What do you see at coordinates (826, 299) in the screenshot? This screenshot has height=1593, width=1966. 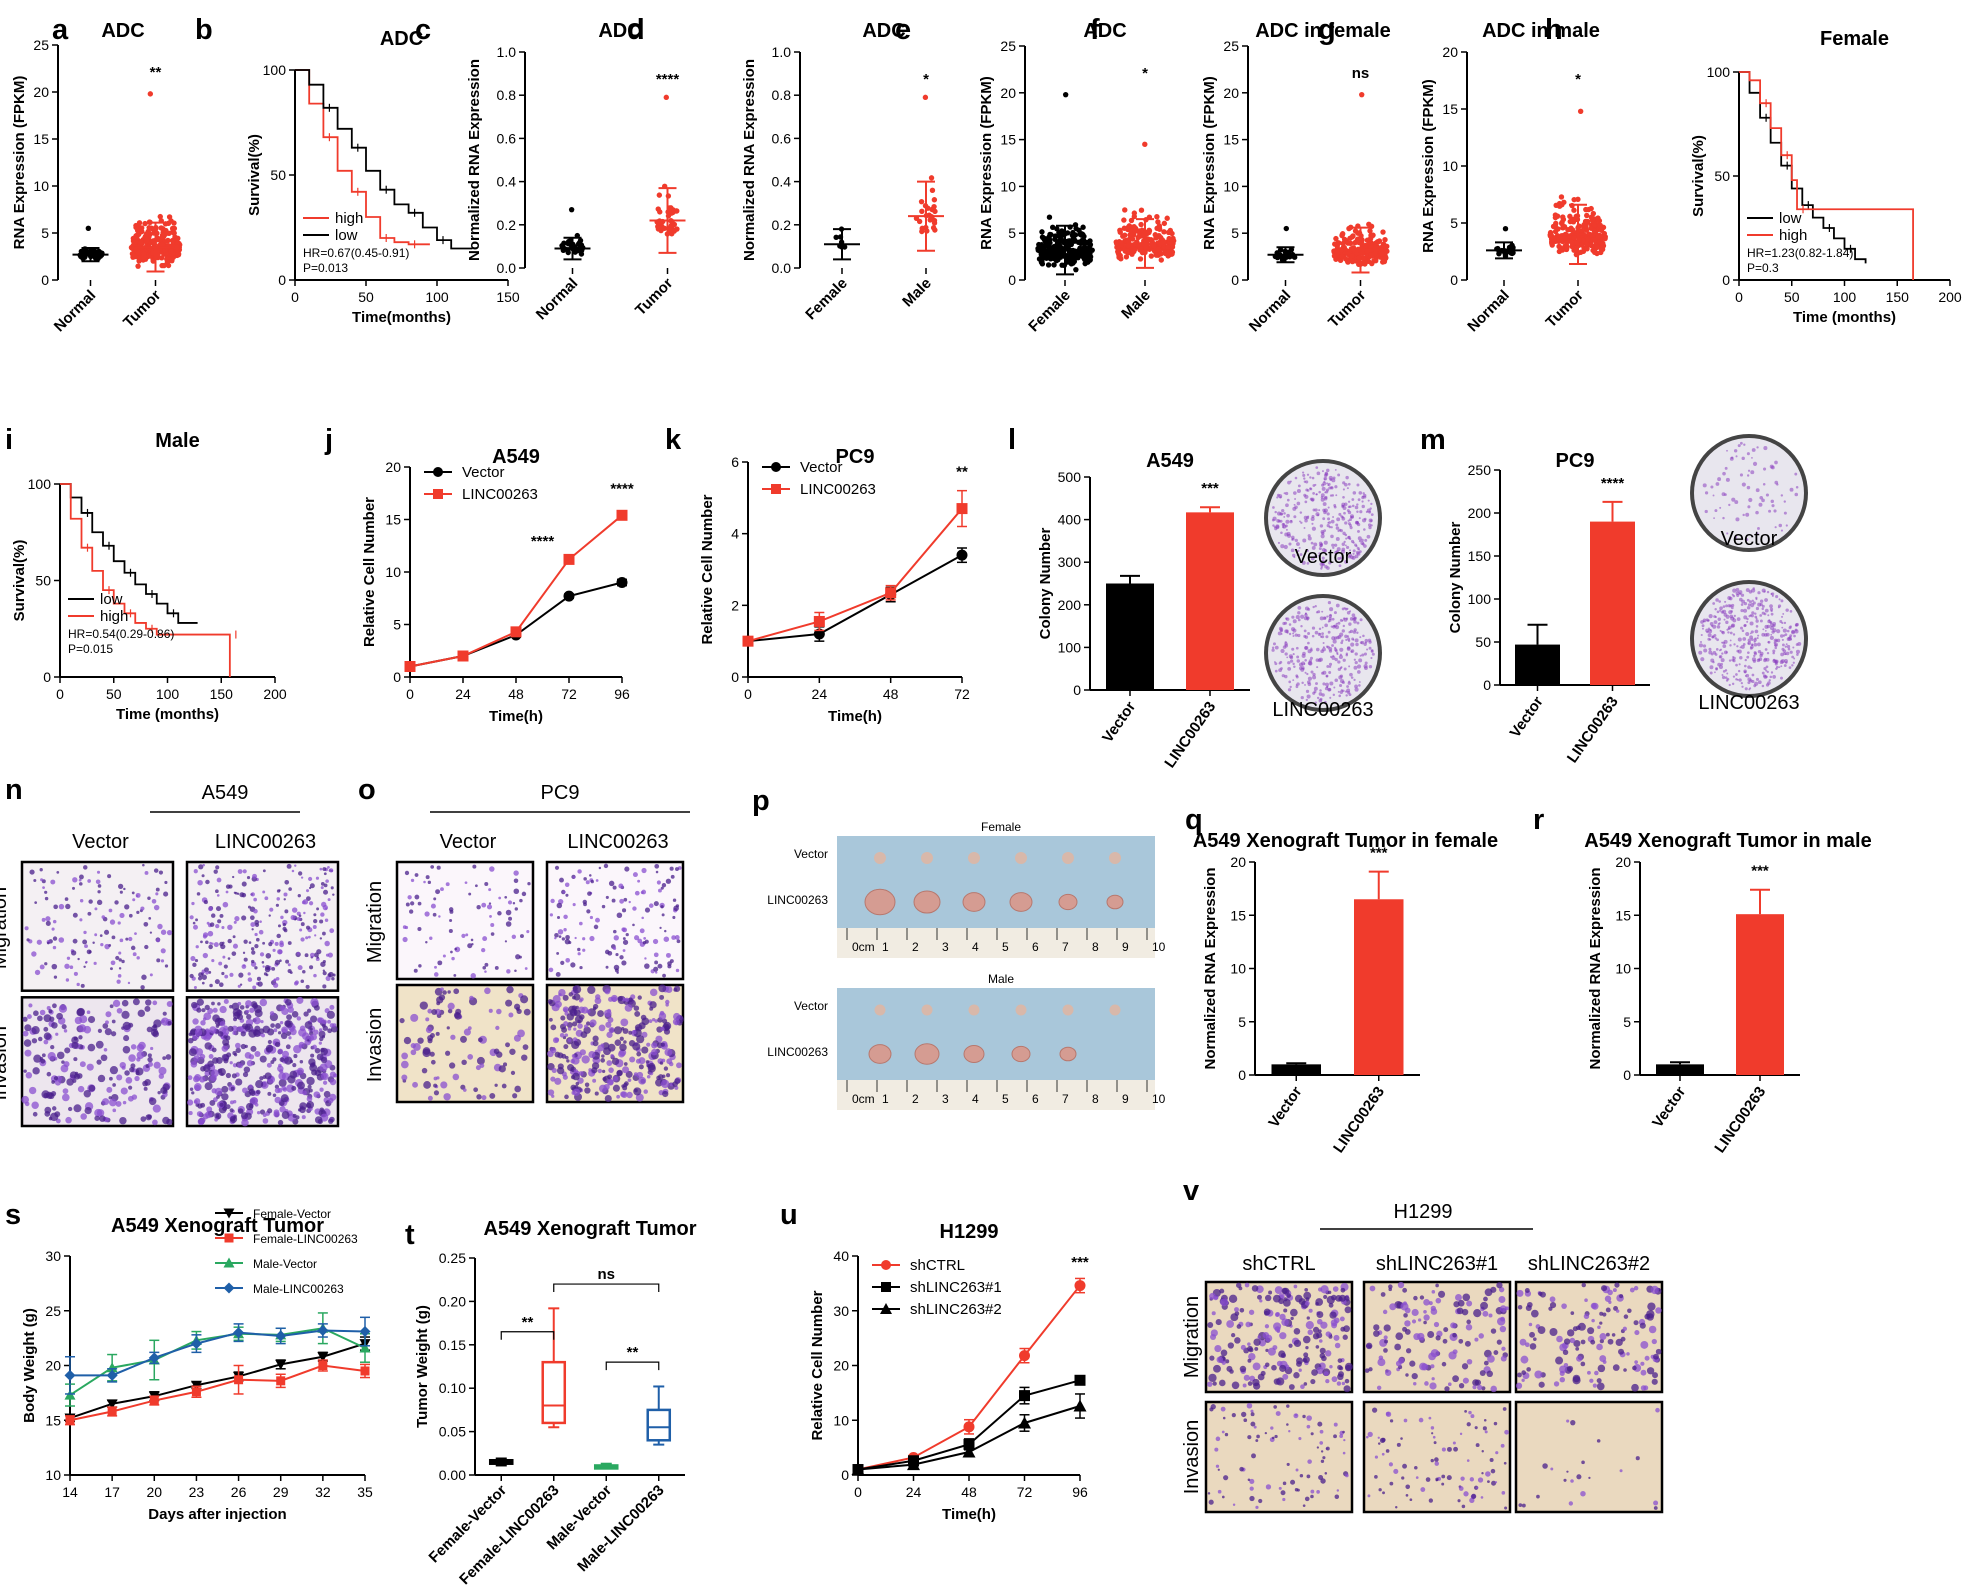 I see `x-category-label: Female` at bounding box center [826, 299].